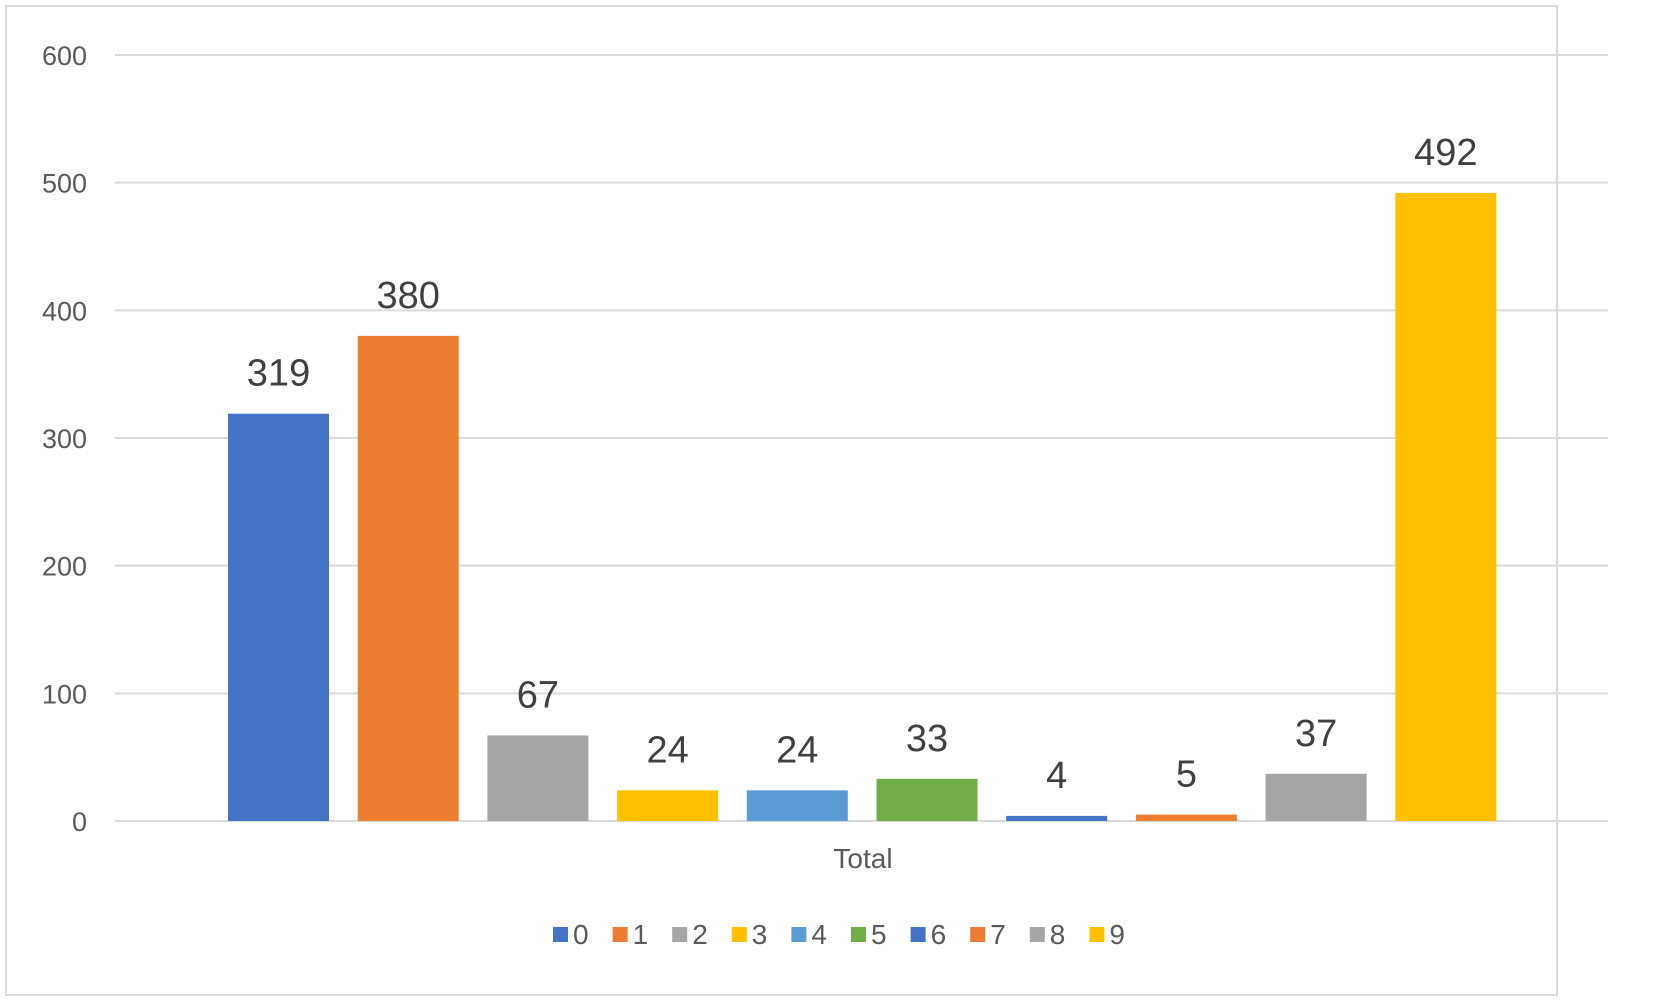 The width and height of the screenshot is (1663, 1003). Describe the element at coordinates (64, 694) in the screenshot. I see `y-tick-label: 100` at that location.